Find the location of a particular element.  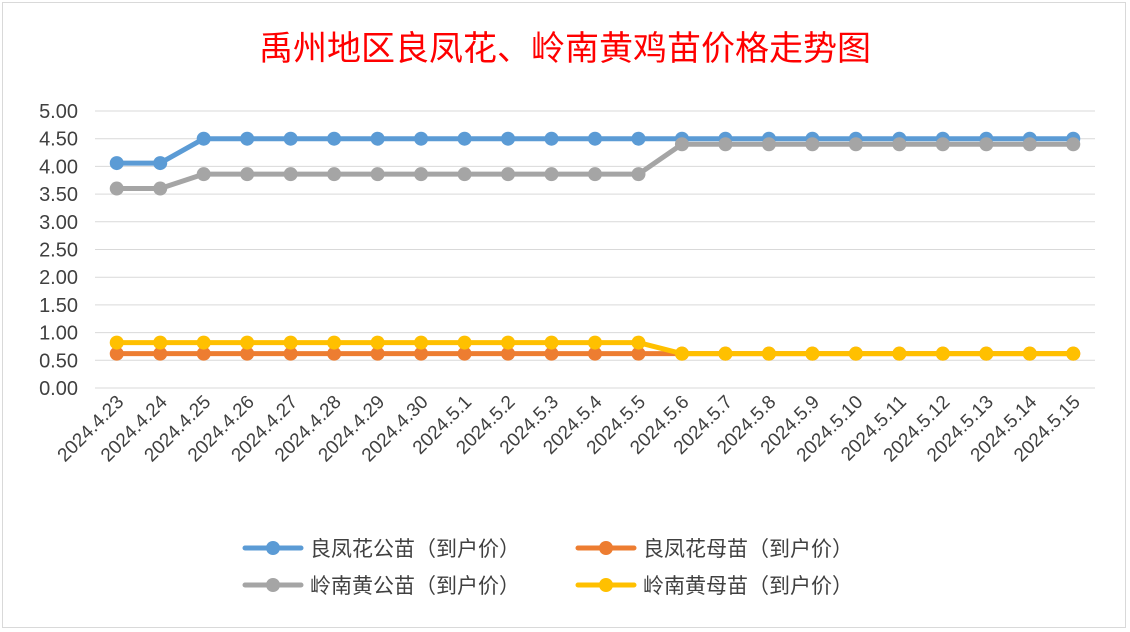

chart-title: 禹州地区良凤花、岭南黄鸡苗价格走势图 is located at coordinates (565, 49).